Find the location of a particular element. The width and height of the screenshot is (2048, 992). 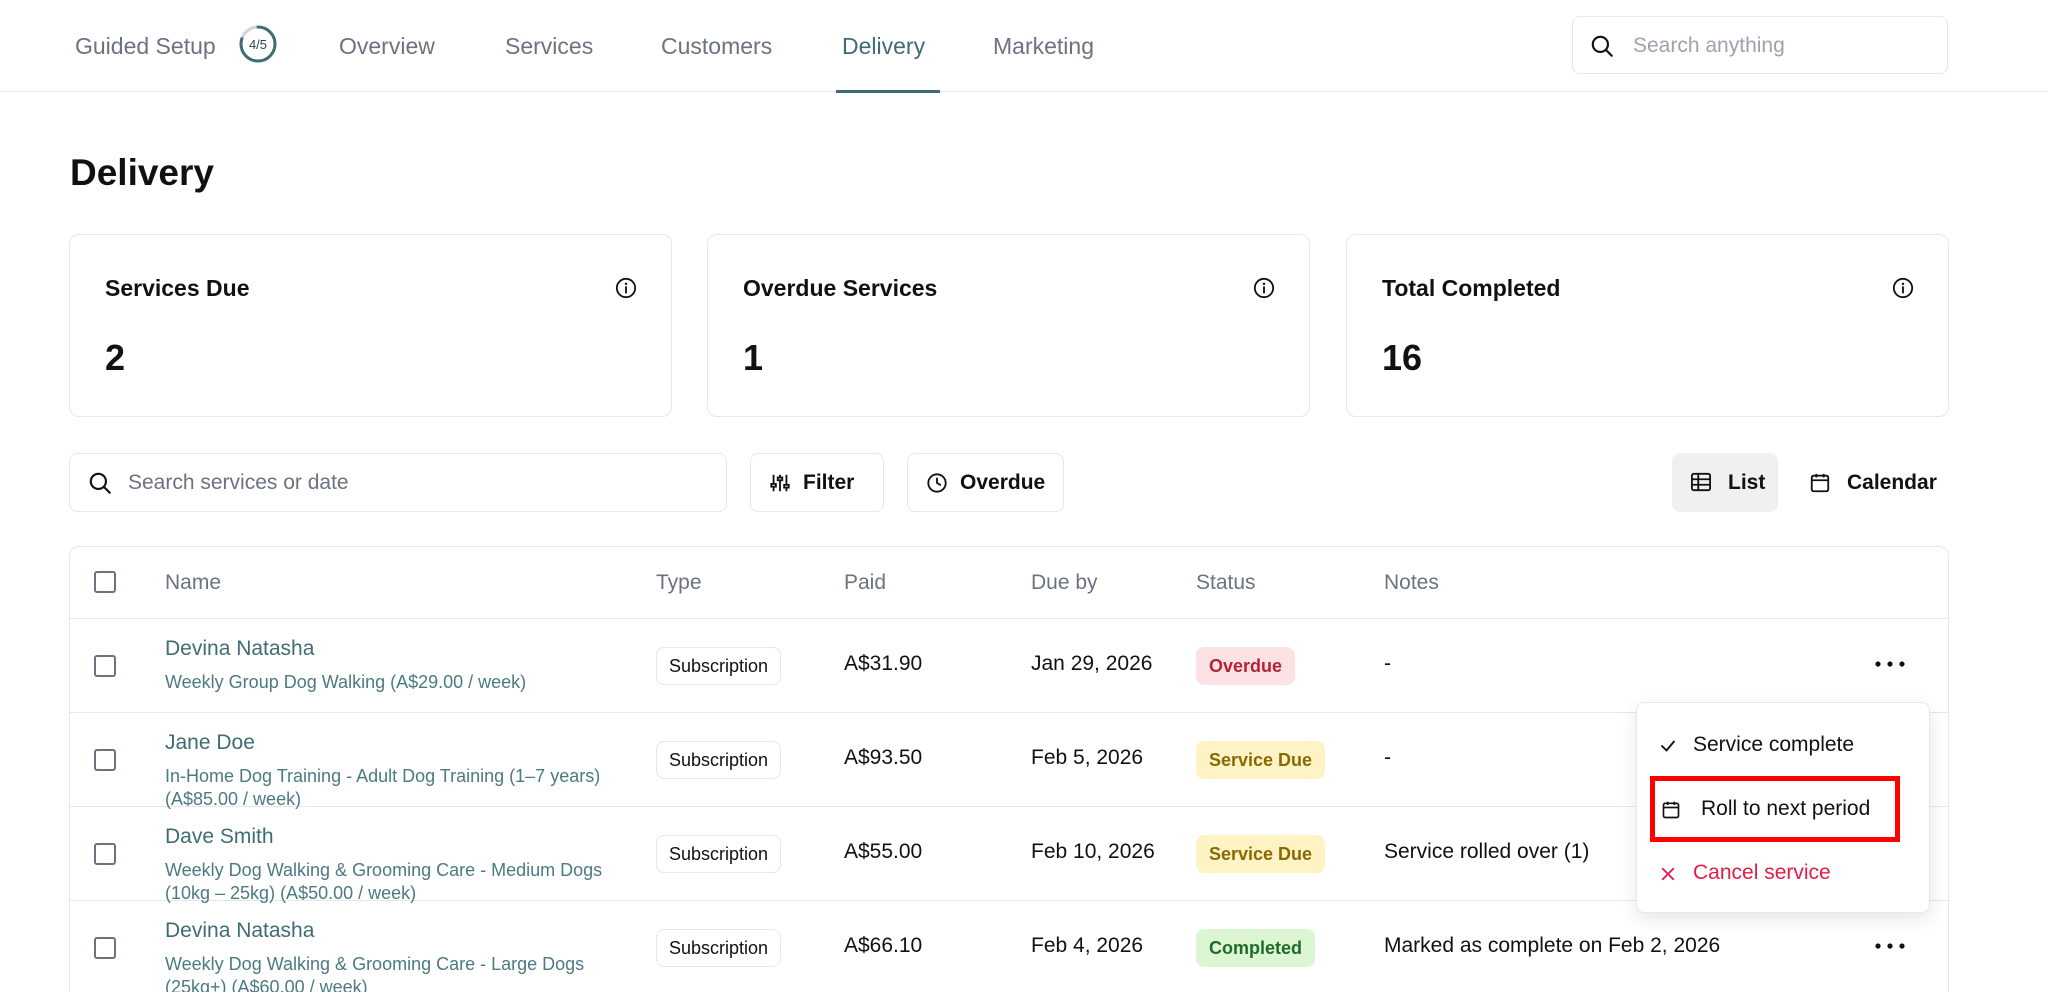

global-search is located at coordinates (1760, 45).